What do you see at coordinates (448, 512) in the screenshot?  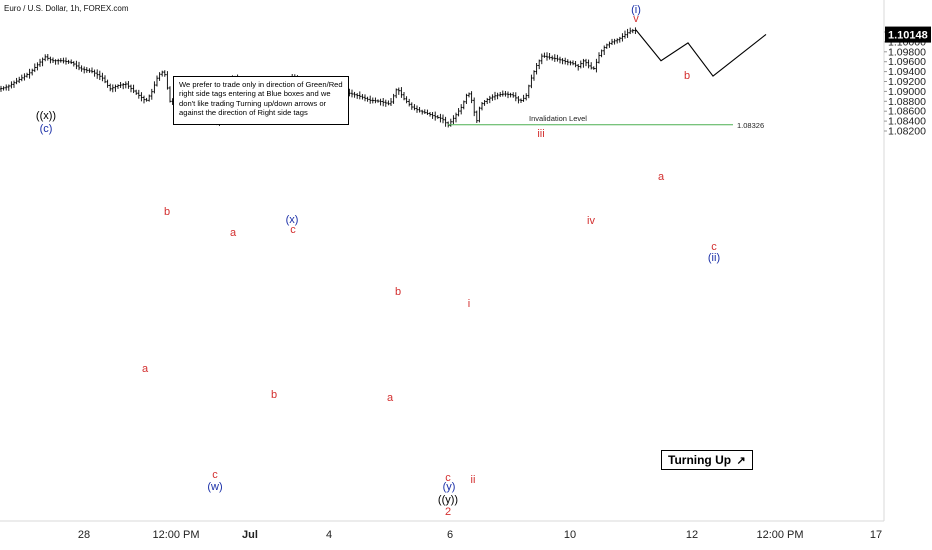 I see `wave-label: 2` at bounding box center [448, 512].